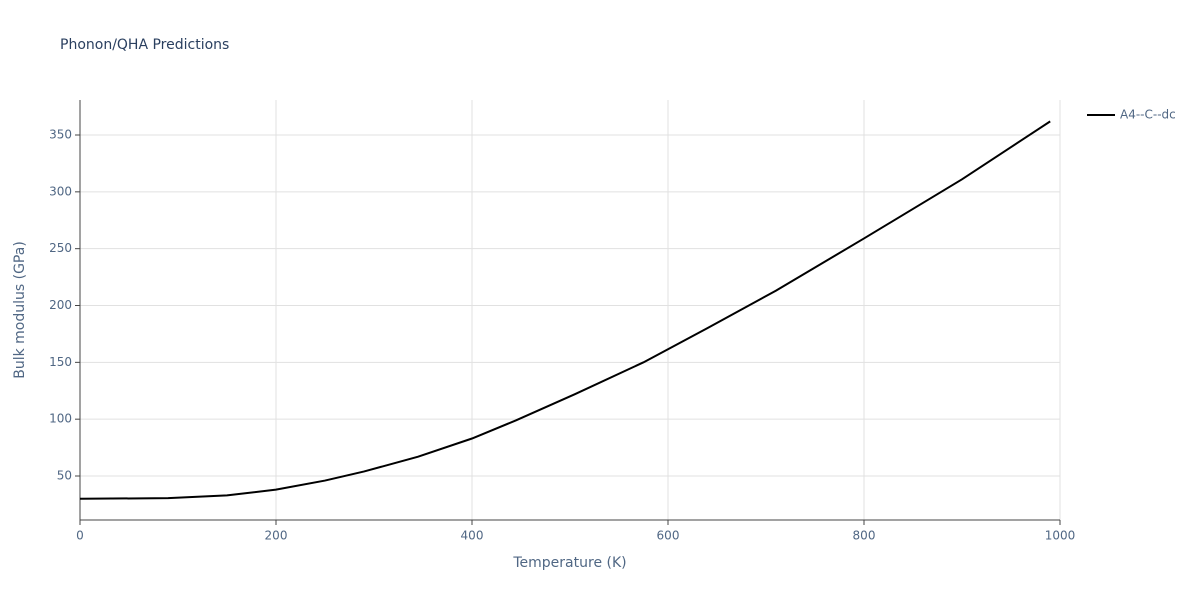 The height and width of the screenshot is (600, 1200). Describe the element at coordinates (60, 305) in the screenshot. I see `y-tick-label: 200` at that location.